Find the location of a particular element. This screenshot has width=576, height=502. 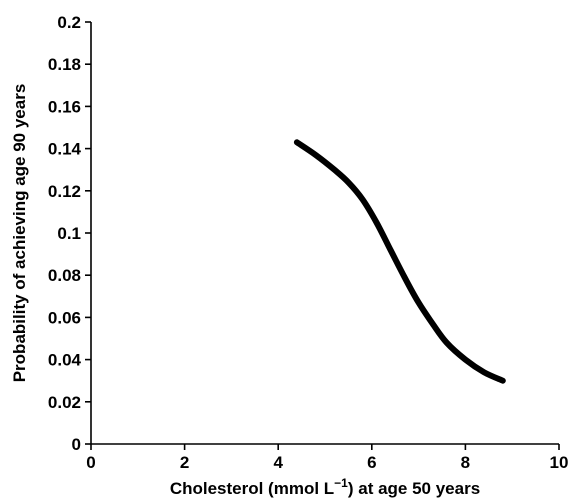

y-tick-label: 0.1 is located at coordinates (69, 233).